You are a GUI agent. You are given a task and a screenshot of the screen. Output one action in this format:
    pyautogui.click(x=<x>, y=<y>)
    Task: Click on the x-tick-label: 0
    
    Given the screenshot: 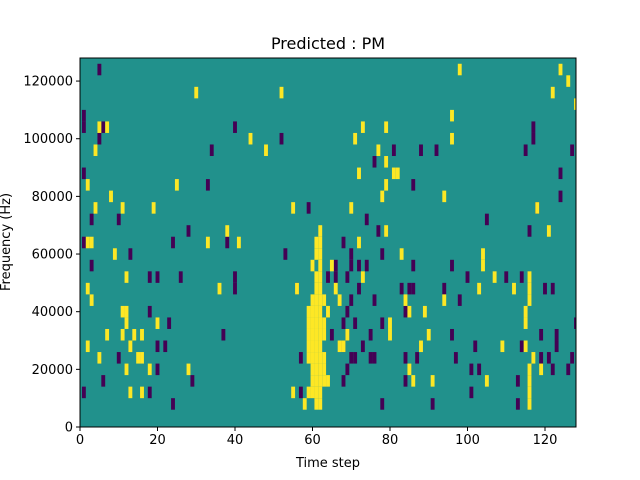 What is the action you would take?
    pyautogui.click(x=80, y=440)
    